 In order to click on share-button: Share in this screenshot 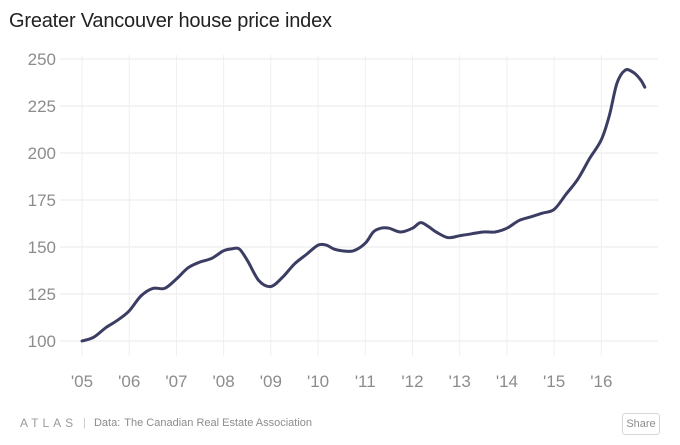, I will do `click(641, 424)`.